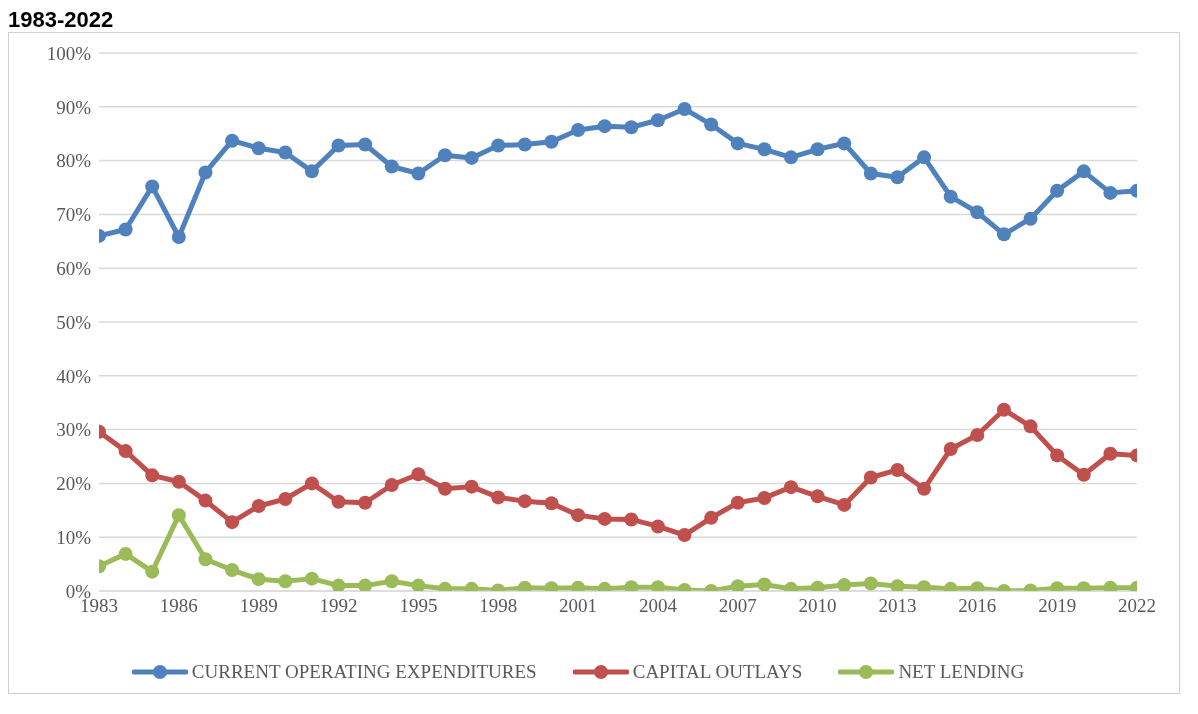  What do you see at coordinates (717, 672) in the screenshot?
I see `legend-label: CAPITAL OUTLAYS` at bounding box center [717, 672].